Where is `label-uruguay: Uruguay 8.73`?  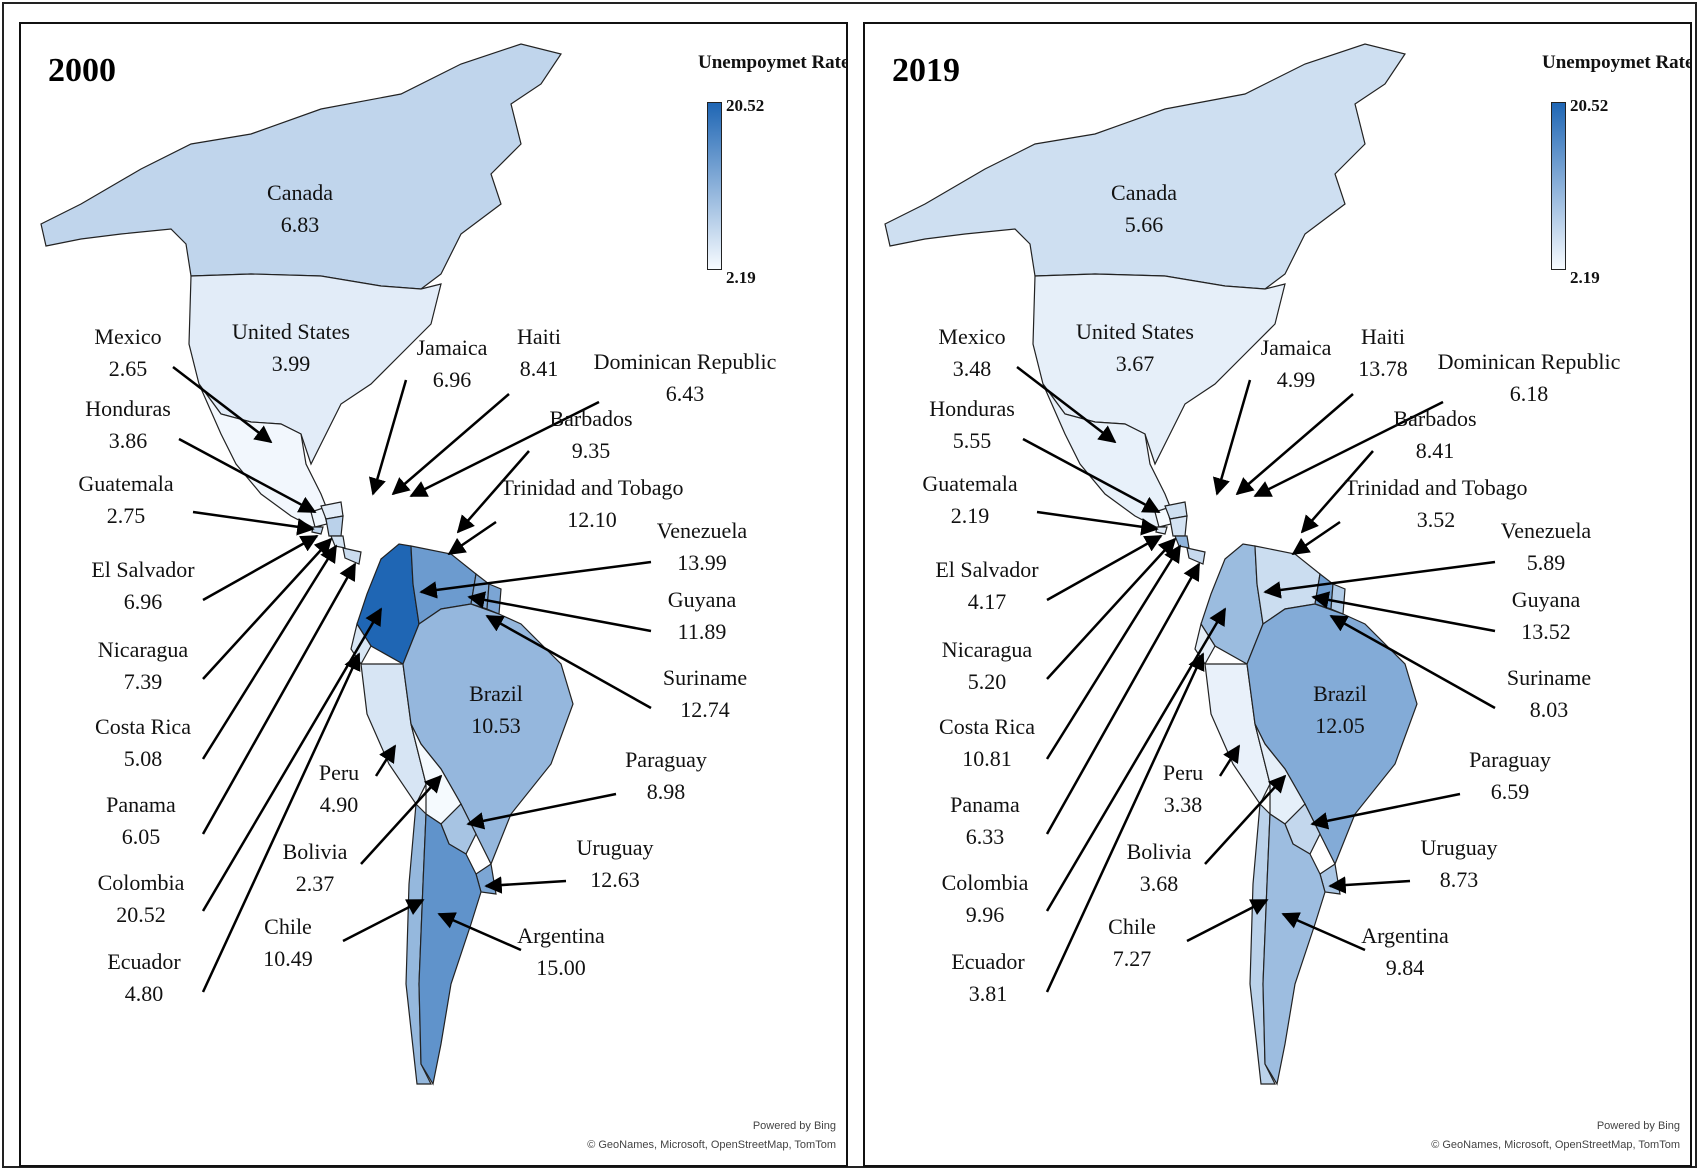
label-uruguay: Uruguay 8.73 is located at coordinates (1459, 863).